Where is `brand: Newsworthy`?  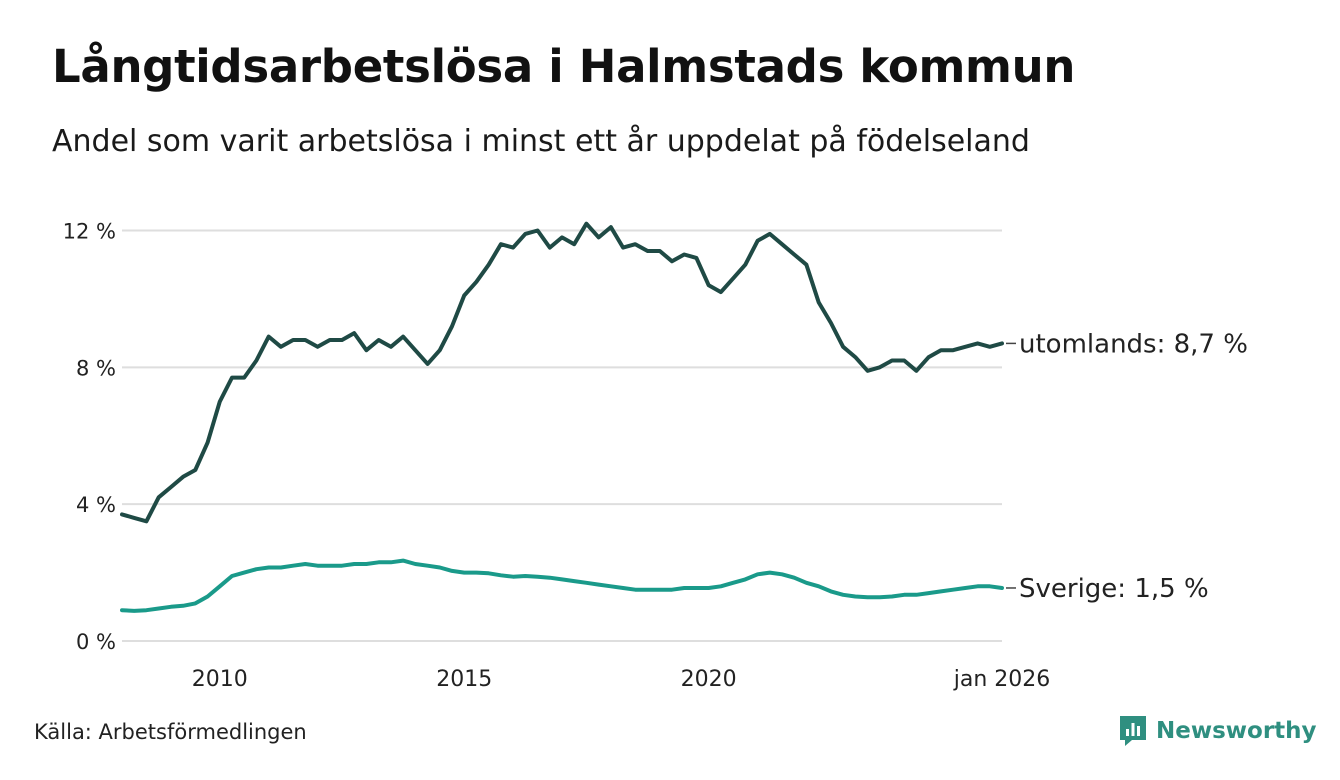 brand: Newsworthy is located at coordinates (1217, 731).